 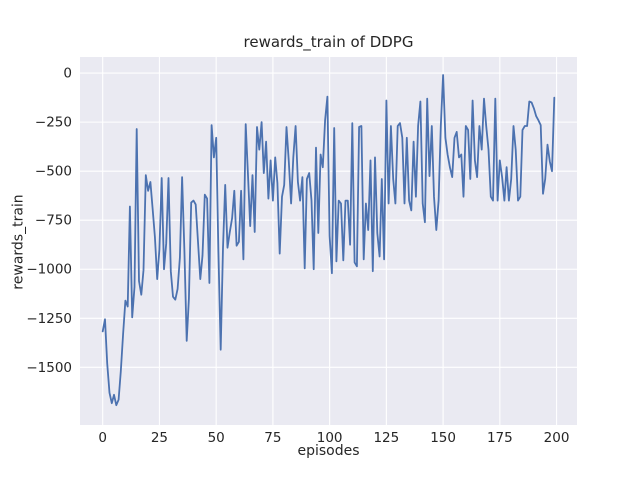 I want to click on y-axis-label: rewards_train, so click(x=18, y=242).